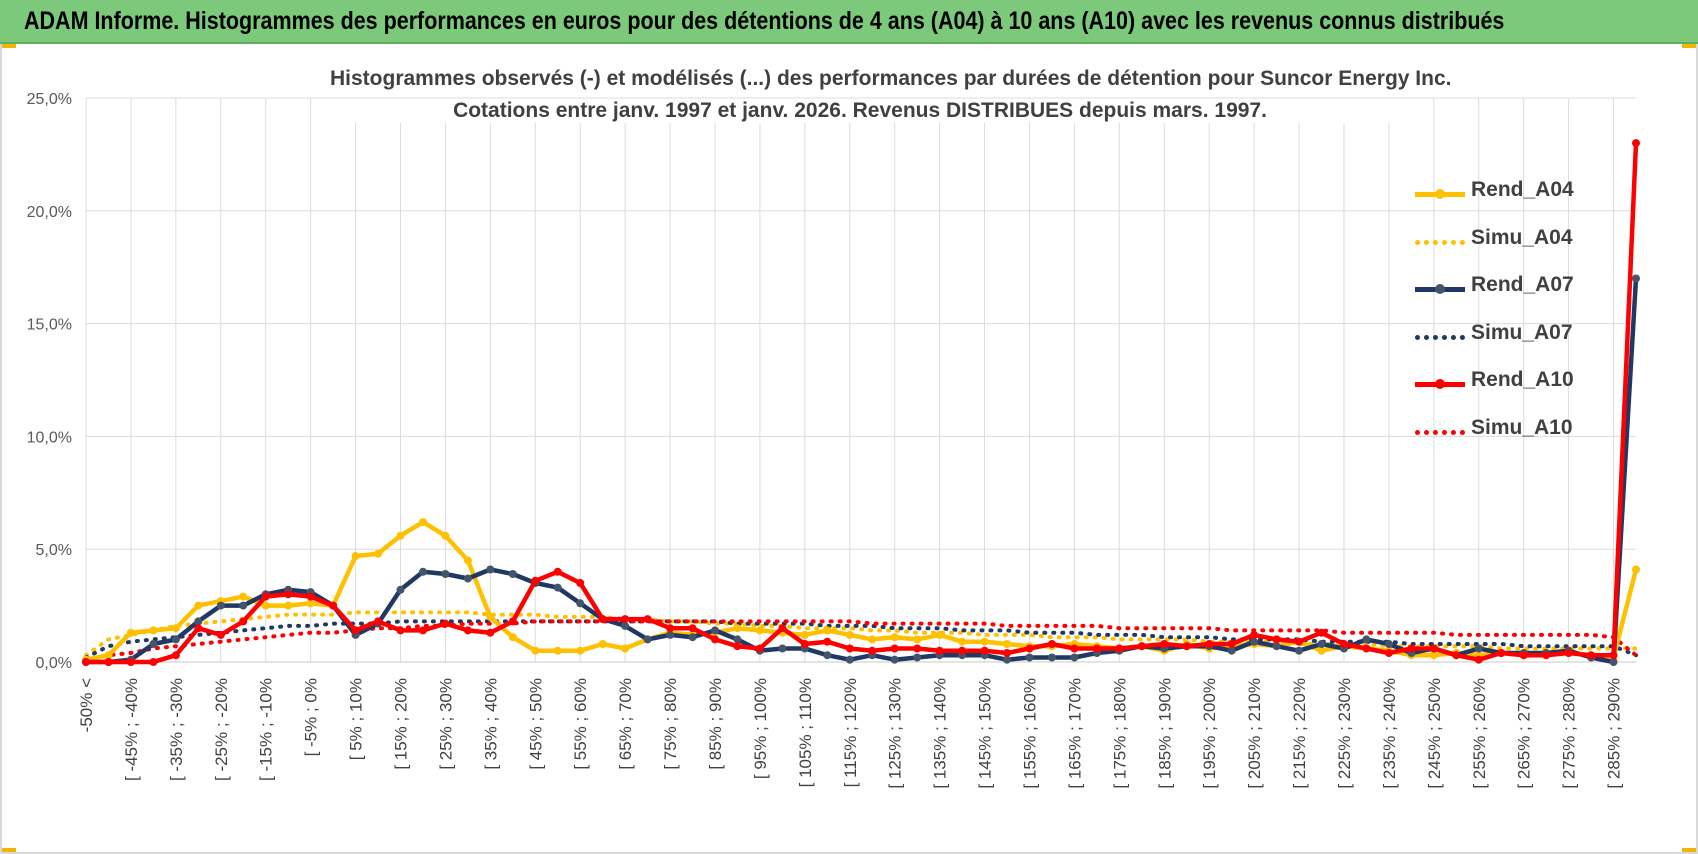 Image resolution: width=1698 pixels, height=854 pixels. Describe the element at coordinates (1522, 427) in the screenshot. I see `legend-label: Simu_A10` at that location.